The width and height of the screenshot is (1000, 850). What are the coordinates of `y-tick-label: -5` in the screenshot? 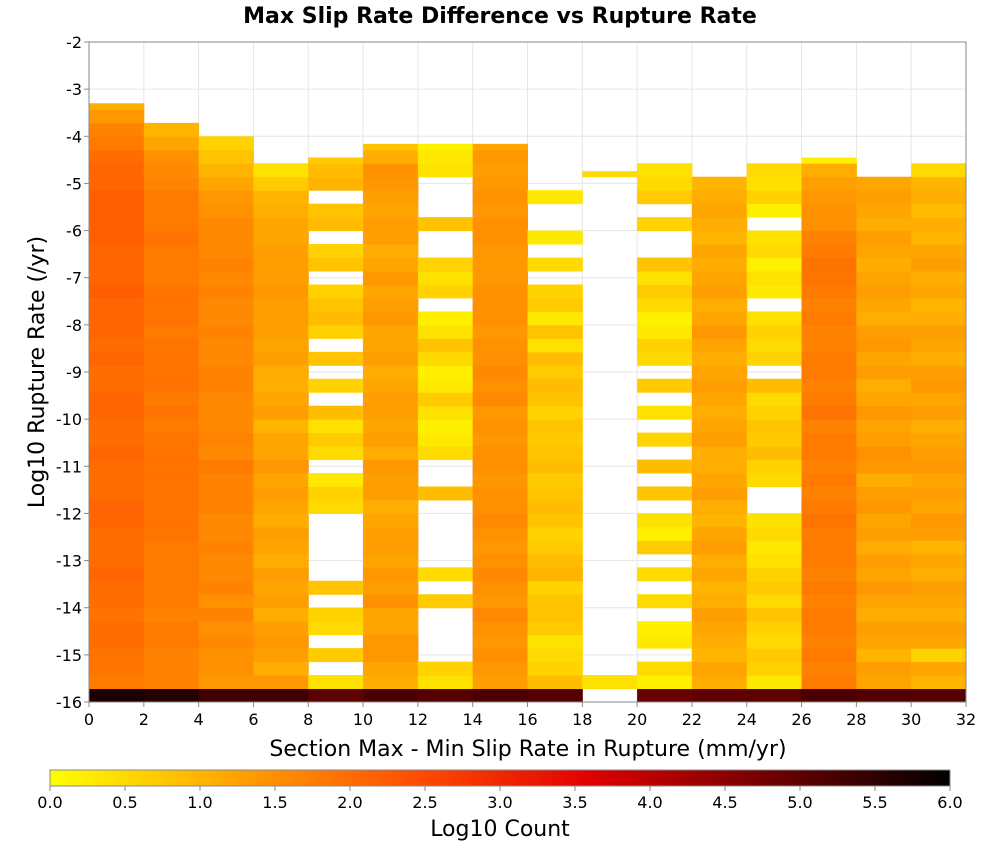 It's located at (74, 183).